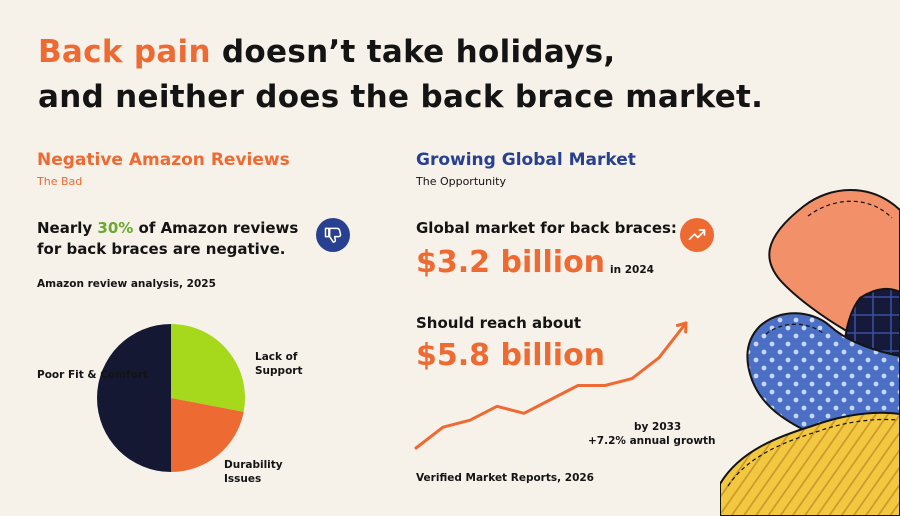 Image resolution: width=900 pixels, height=516 pixels. Describe the element at coordinates (505, 478) in the screenshot. I see `source-text: Verified Market Reports, 2026` at that location.